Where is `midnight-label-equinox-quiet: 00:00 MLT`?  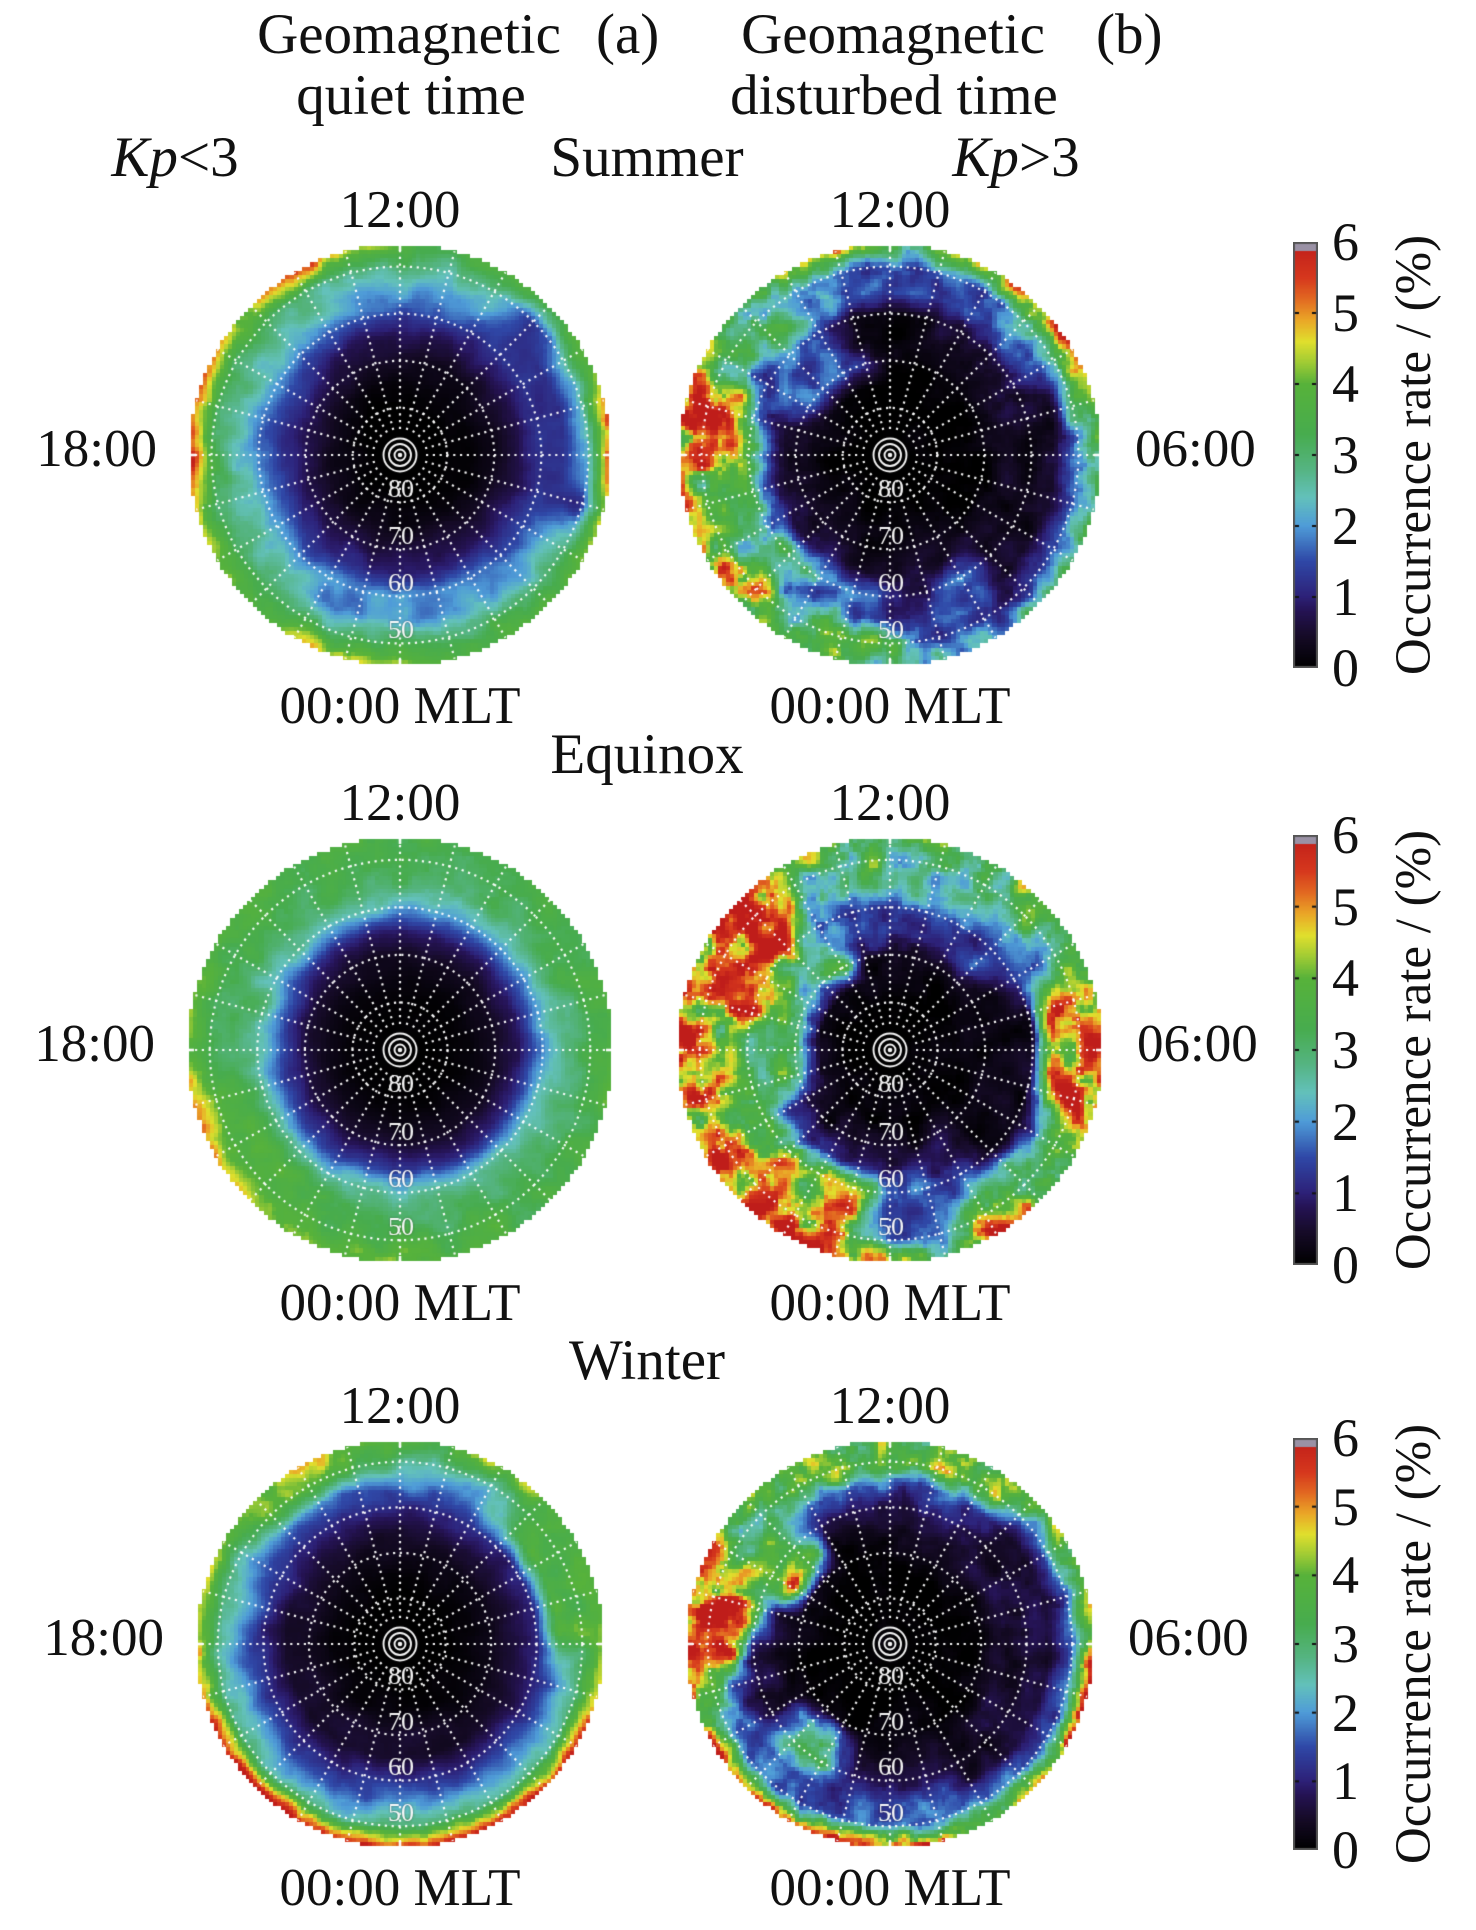 midnight-label-equinox-quiet: 00:00 MLT is located at coordinates (400, 1303).